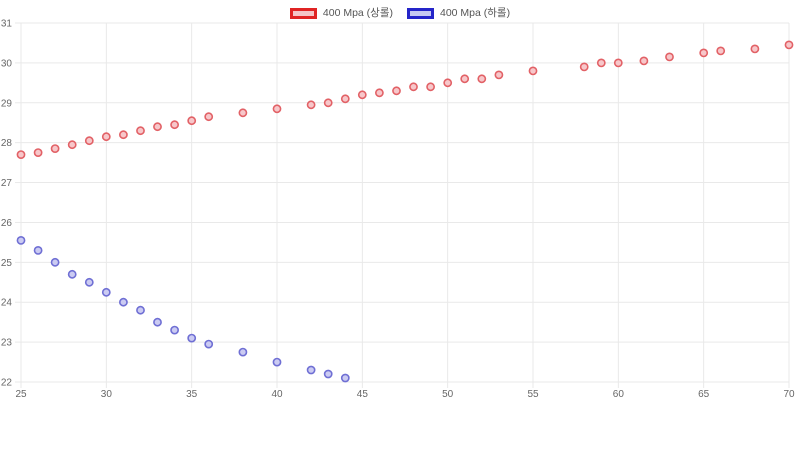 The height and width of the screenshot is (450, 800). Describe the element at coordinates (7, 383) in the screenshot. I see `y-tick-label: 22` at that location.